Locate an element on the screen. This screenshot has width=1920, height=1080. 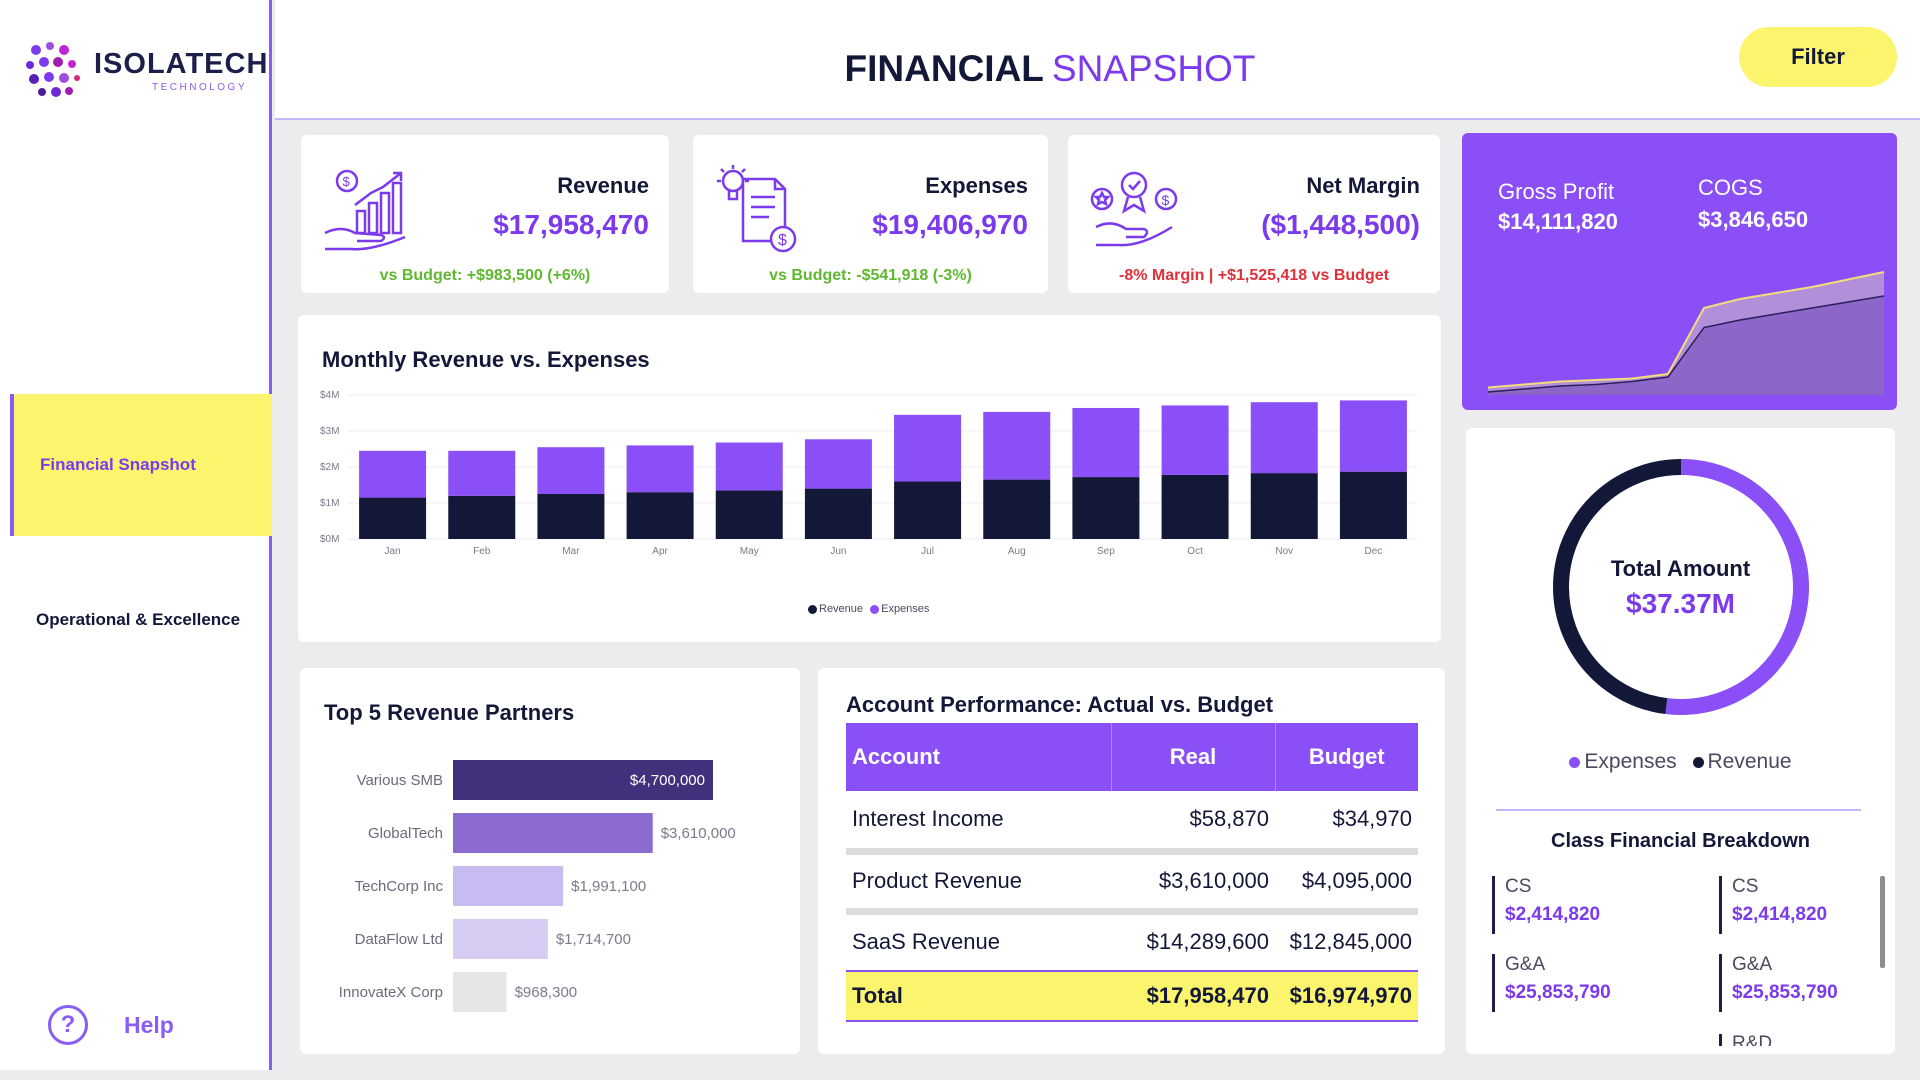
revenue-legend-dot is located at coordinates (1698, 762).